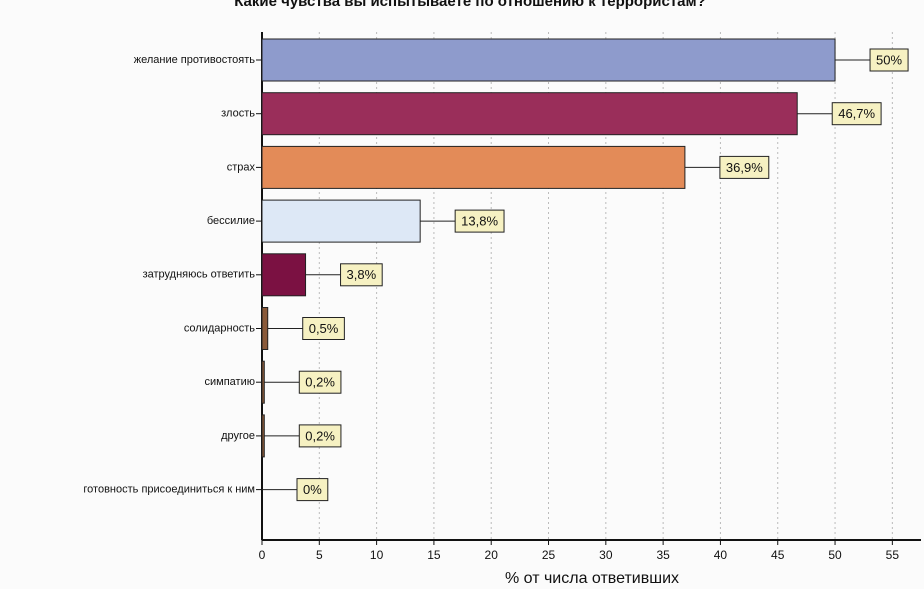 The image size is (924, 589). I want to click on x-tick-label: 45, so click(778, 555).